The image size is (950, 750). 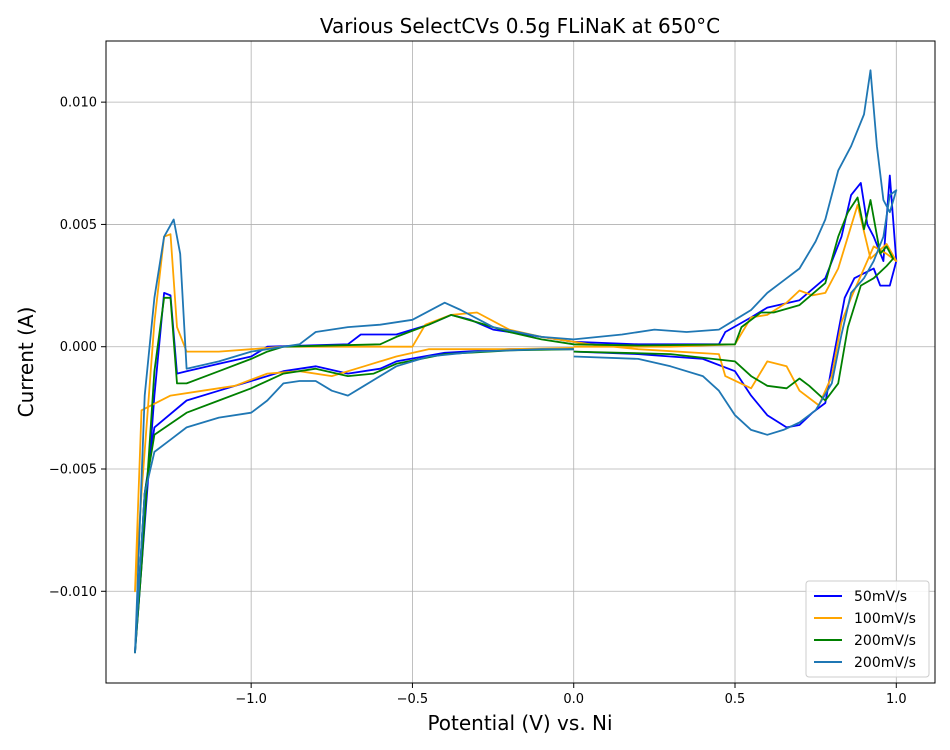 What do you see at coordinates (885, 619) in the screenshot?
I see `legend-entry: 100mV/s` at bounding box center [885, 619].